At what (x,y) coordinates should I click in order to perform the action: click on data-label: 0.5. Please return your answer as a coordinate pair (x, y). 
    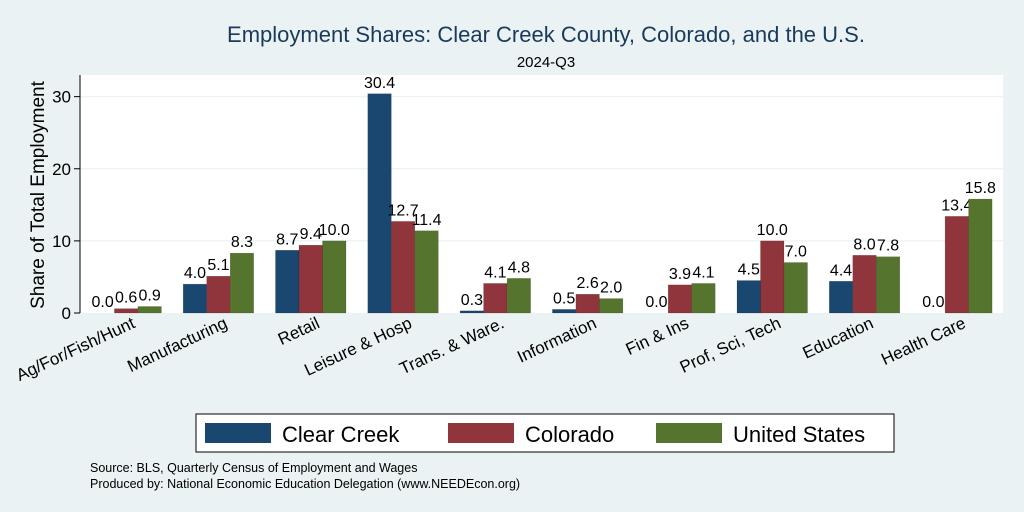
    Looking at the image, I should click on (564, 298).